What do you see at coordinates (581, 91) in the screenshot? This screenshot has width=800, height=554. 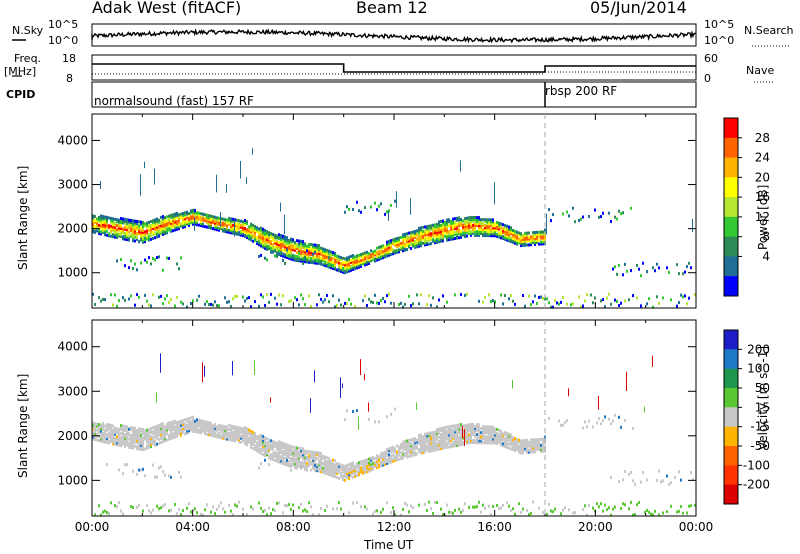 I see `cpid-program-2: rbsp 200 RF` at bounding box center [581, 91].